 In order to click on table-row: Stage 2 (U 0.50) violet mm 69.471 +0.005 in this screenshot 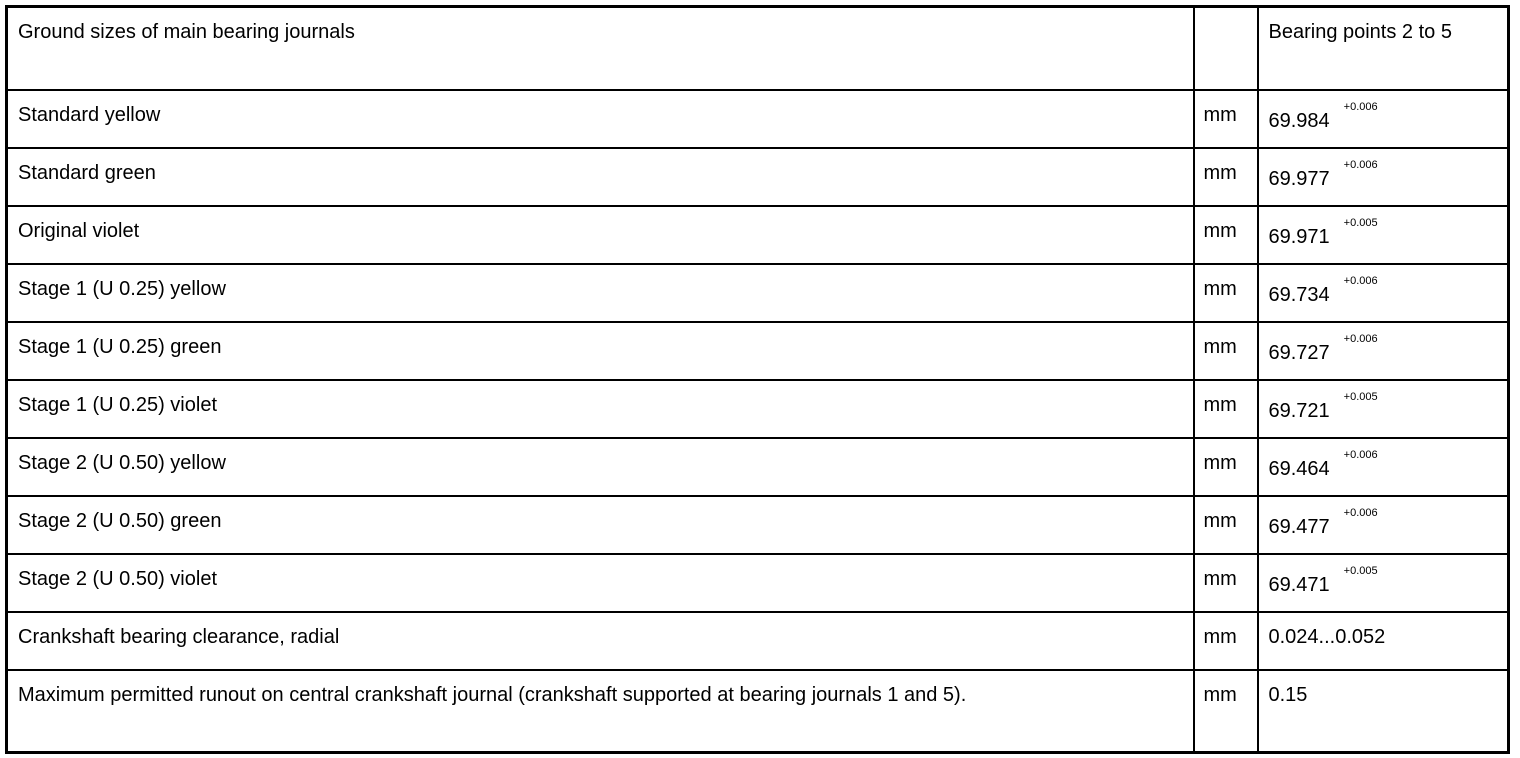, I will do `click(757, 582)`.